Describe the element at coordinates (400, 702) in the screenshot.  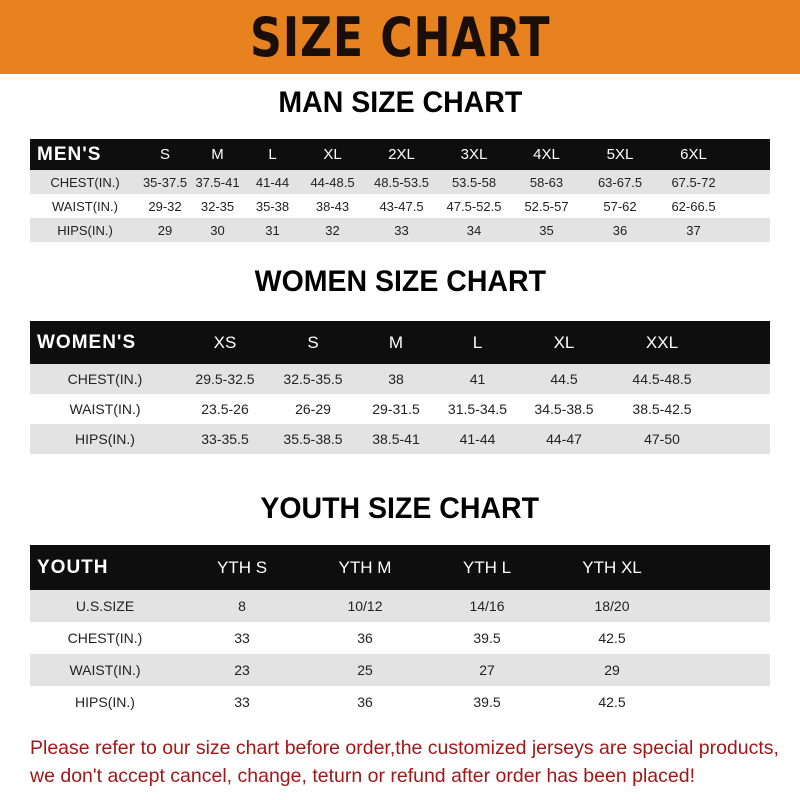
I see `table-row: HIPS(IN.) 33 36 39.5 42.5` at that location.